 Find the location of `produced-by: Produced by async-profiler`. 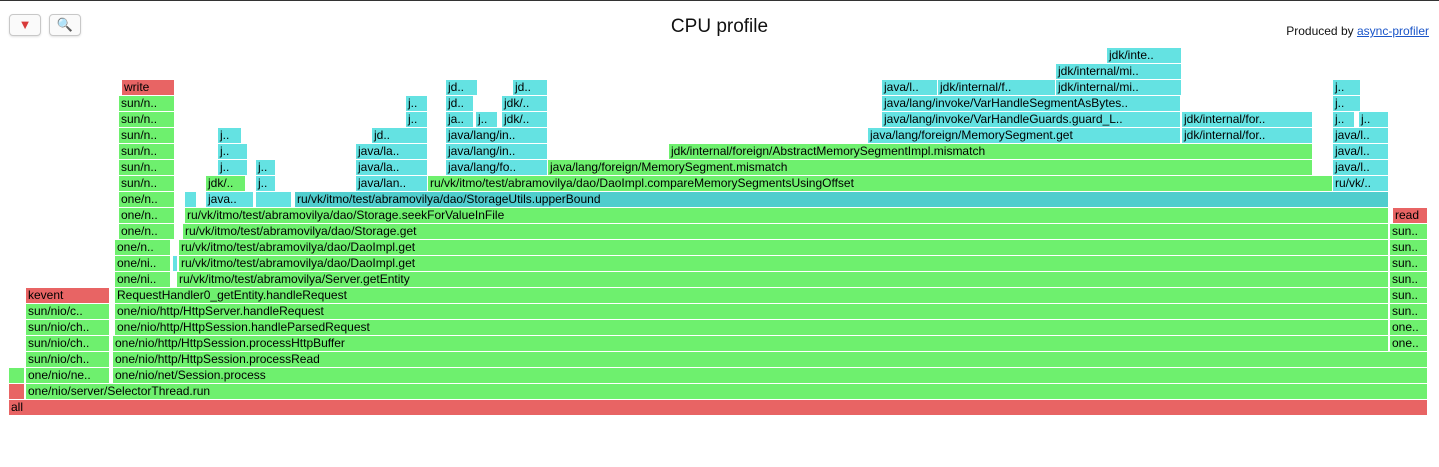

produced-by: Produced by async-profiler is located at coordinates (1357, 31).